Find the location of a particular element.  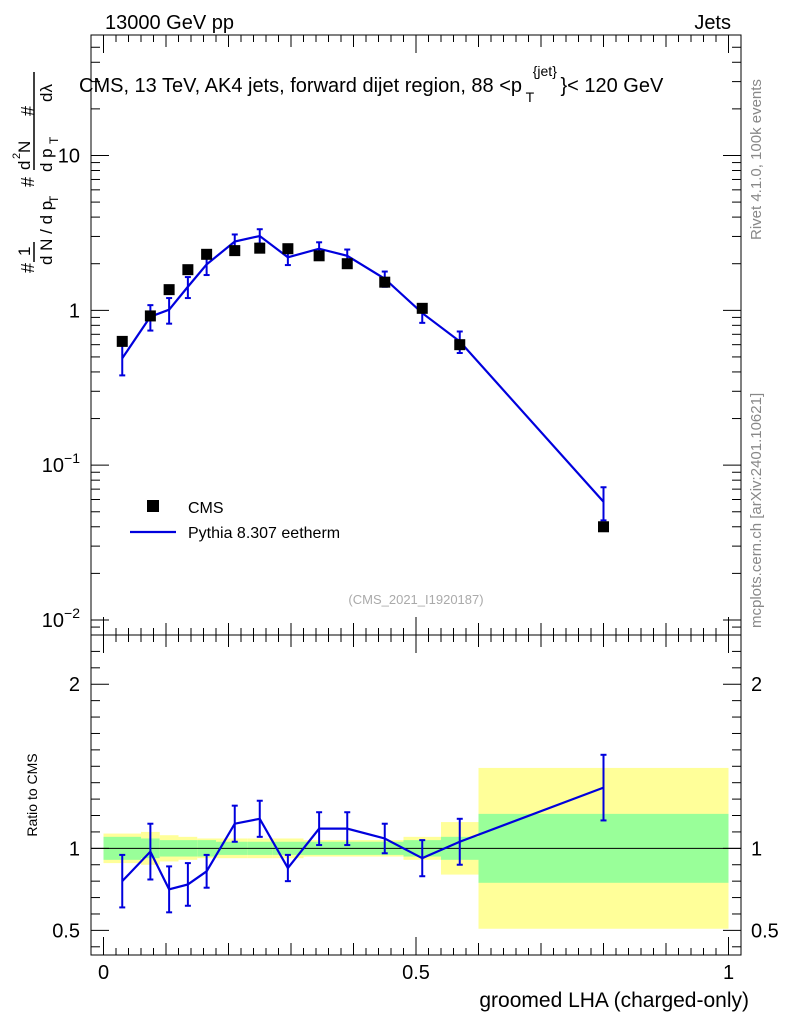

legend-cms-label: CMS is located at coordinates (206, 508).